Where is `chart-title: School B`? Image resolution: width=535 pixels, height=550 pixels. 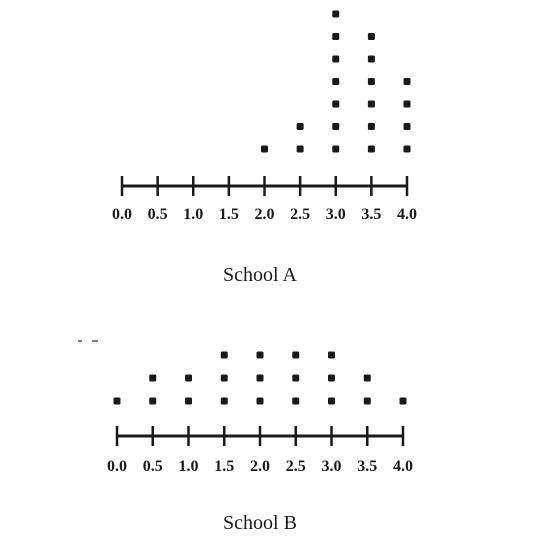 chart-title: School B is located at coordinates (260, 523).